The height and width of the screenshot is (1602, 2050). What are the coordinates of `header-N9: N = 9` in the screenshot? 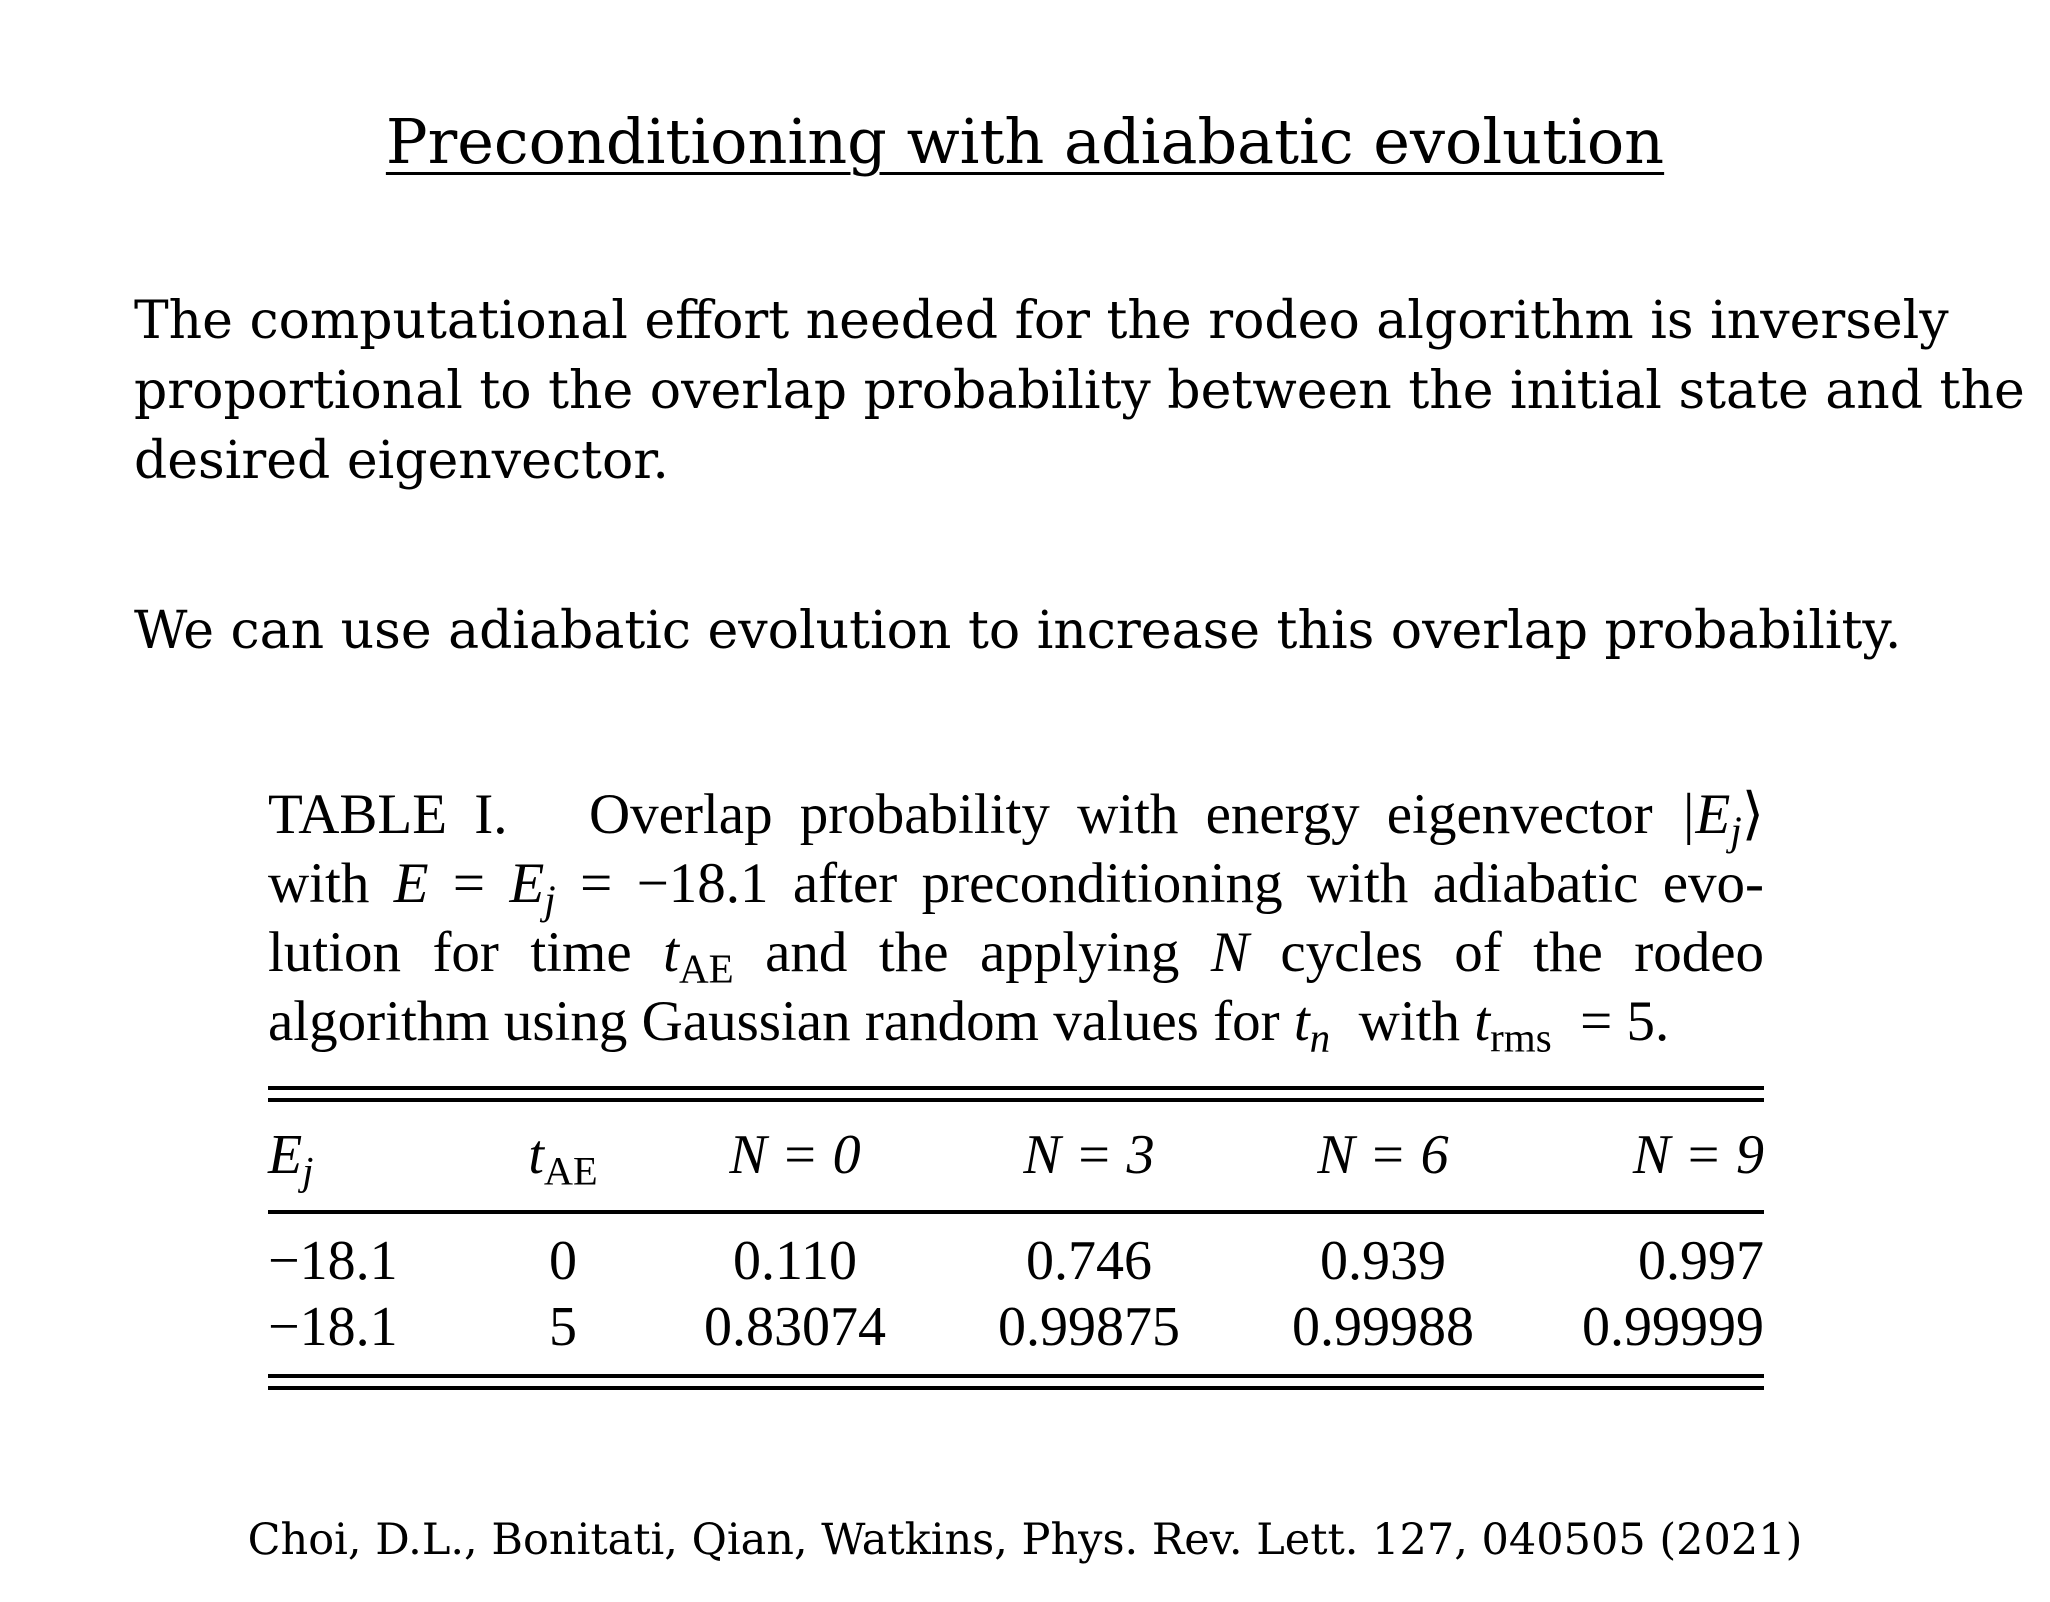 It's located at (1698, 1155).